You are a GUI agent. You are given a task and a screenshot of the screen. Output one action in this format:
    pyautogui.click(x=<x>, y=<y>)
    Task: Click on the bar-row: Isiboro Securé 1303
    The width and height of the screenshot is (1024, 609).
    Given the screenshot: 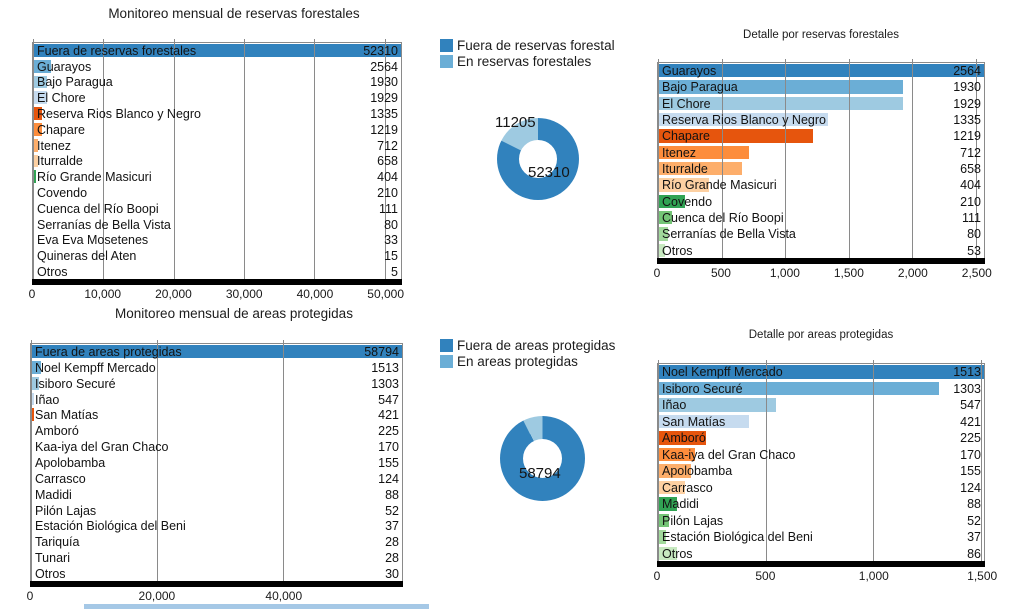 What is the action you would take?
    pyautogui.click(x=216, y=384)
    